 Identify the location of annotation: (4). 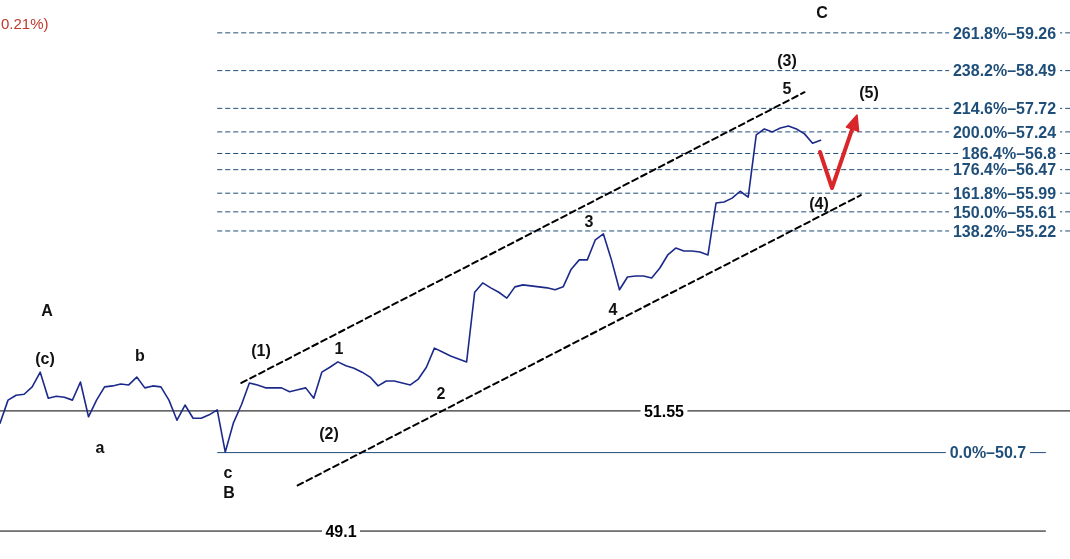
(819, 203).